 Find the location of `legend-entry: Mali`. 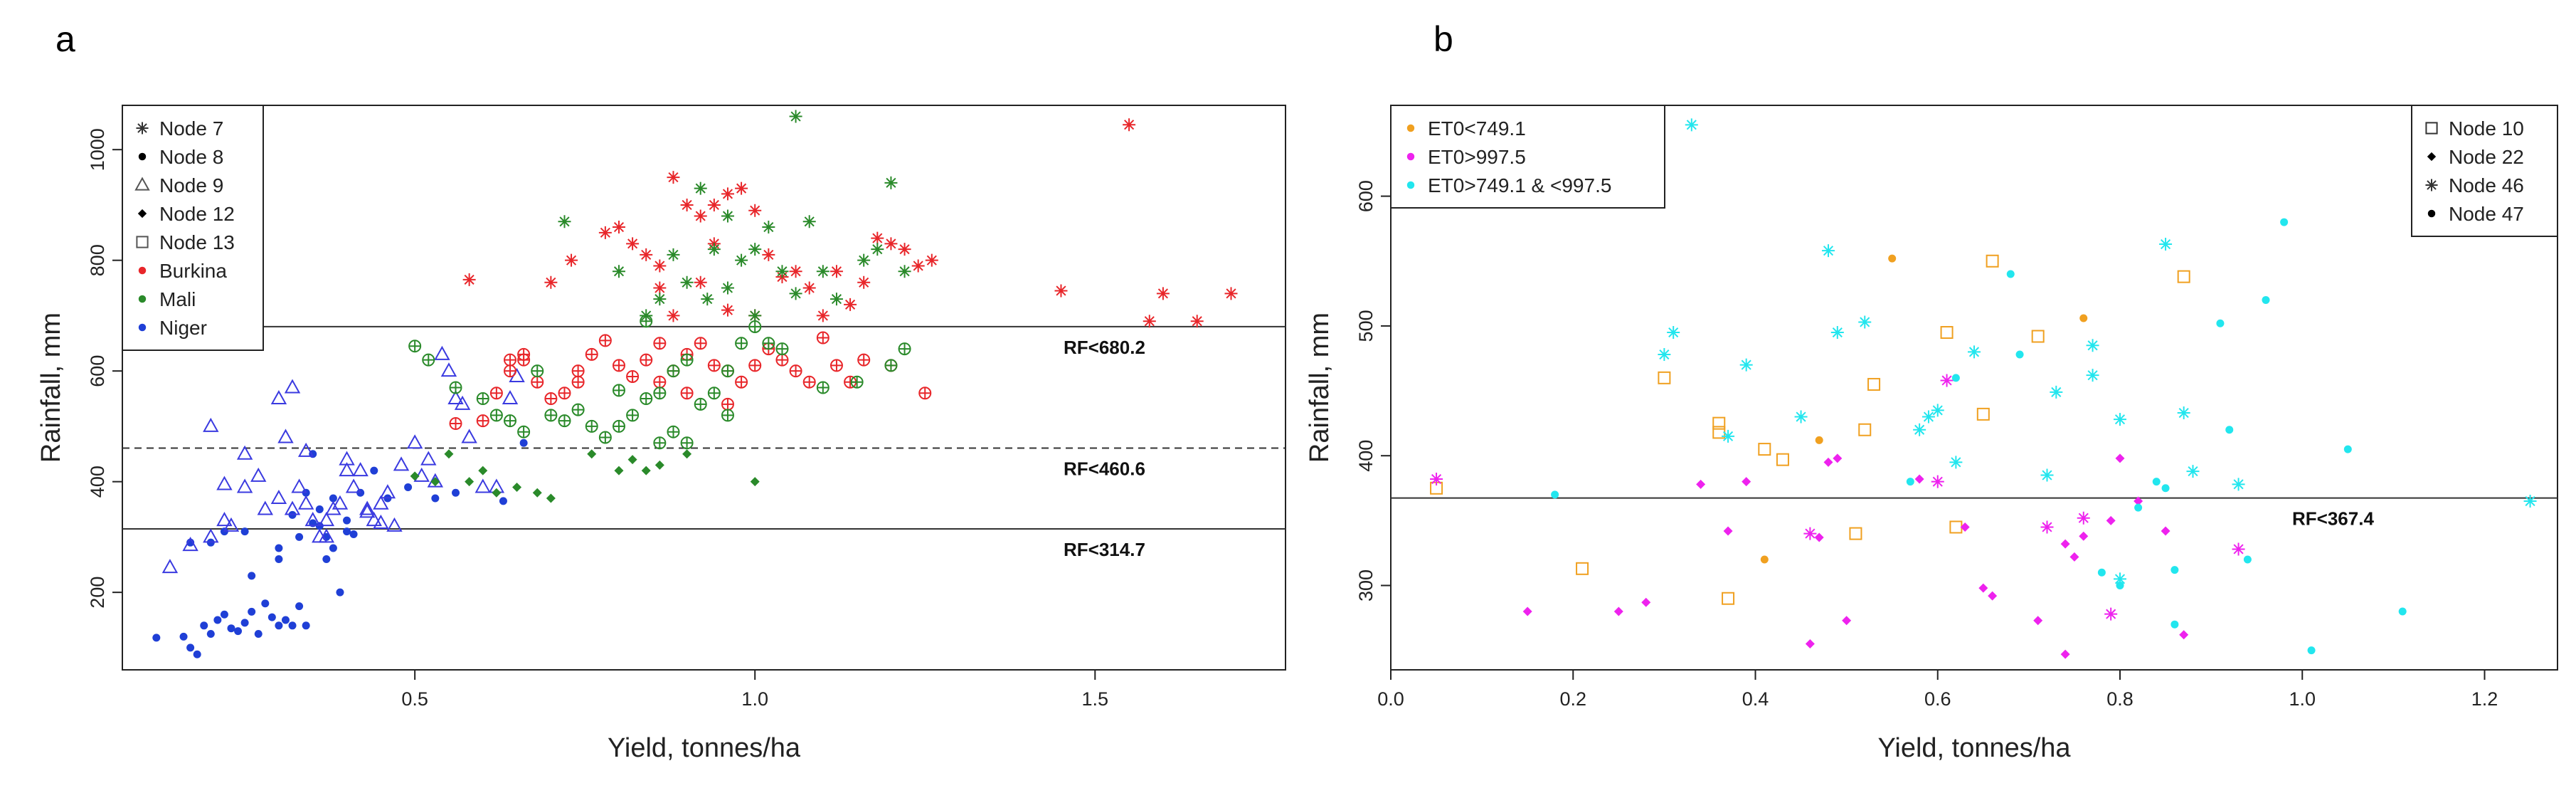

legend-entry: Mali is located at coordinates (177, 299).